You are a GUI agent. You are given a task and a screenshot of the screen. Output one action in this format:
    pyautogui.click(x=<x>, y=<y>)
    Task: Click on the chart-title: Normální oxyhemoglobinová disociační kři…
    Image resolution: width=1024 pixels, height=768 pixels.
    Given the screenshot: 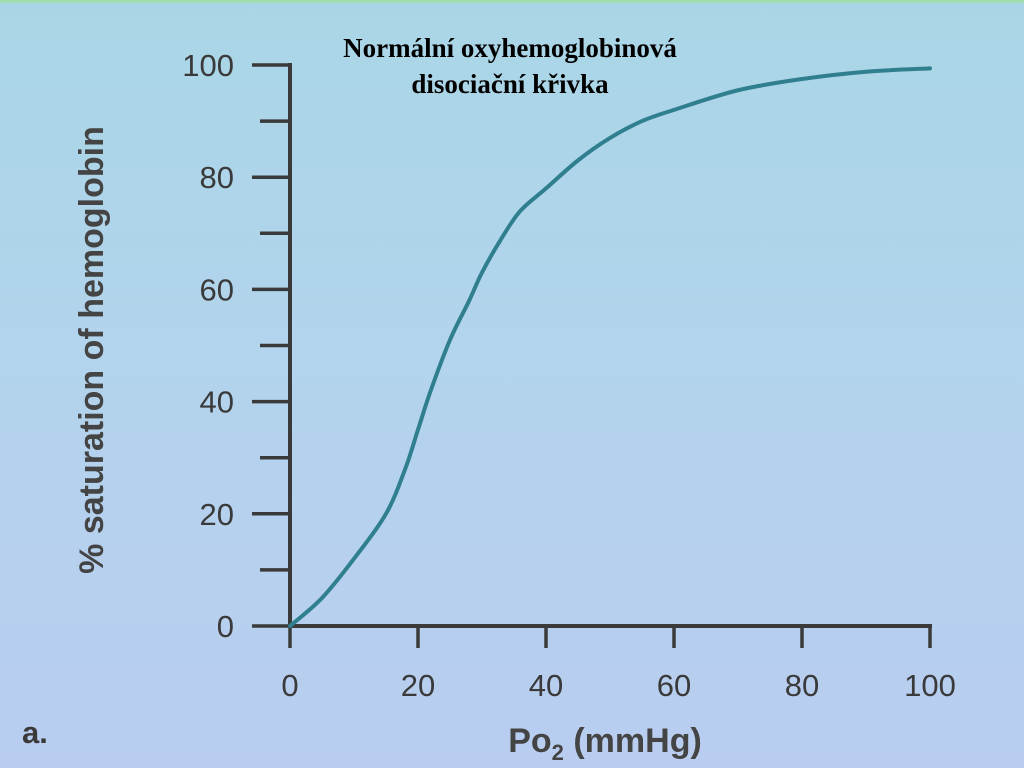 What is the action you would take?
    pyautogui.click(x=510, y=66)
    